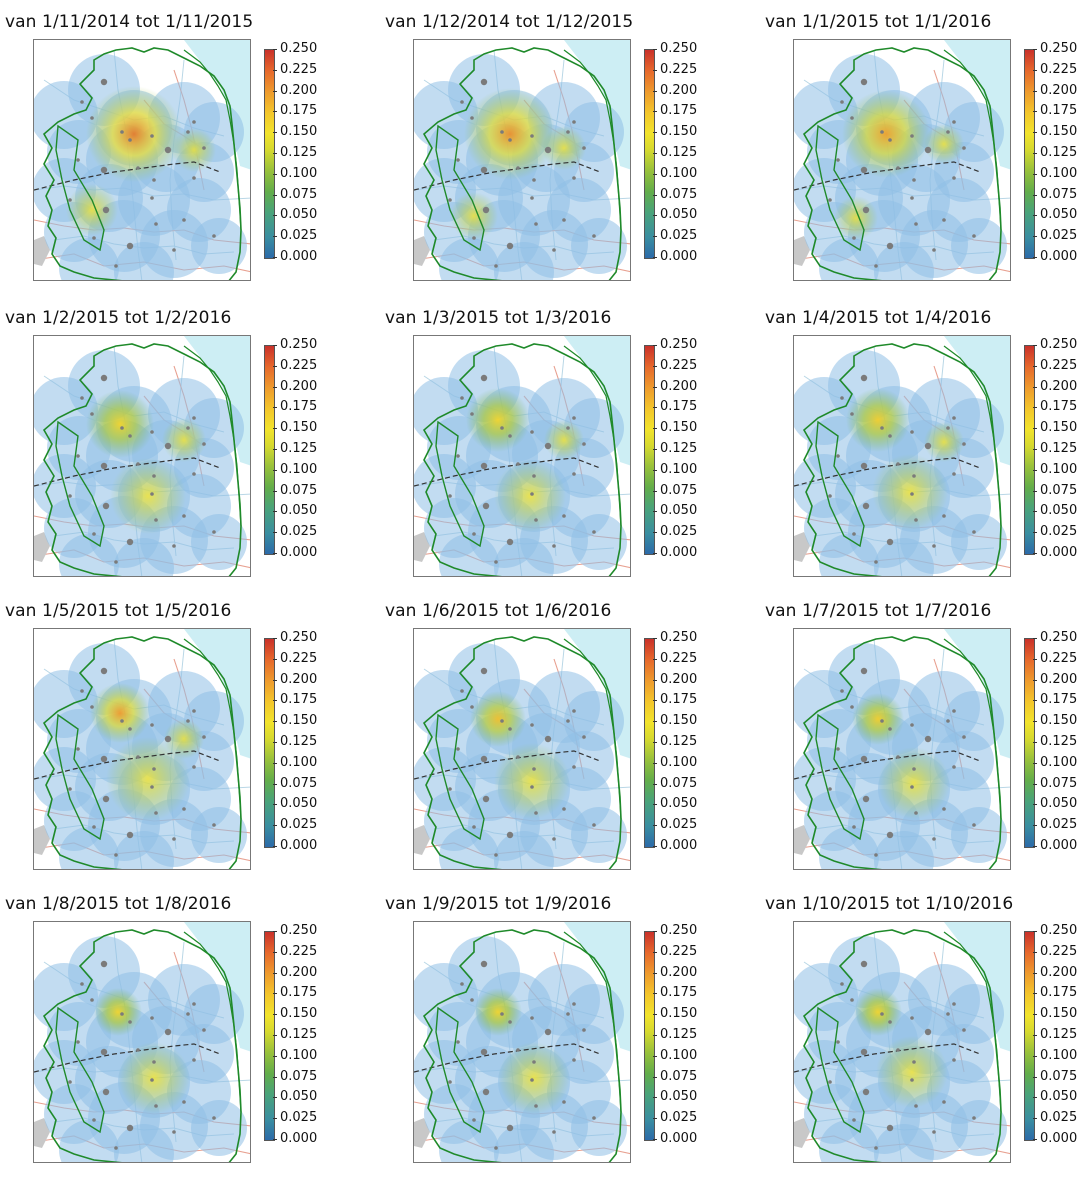  What do you see at coordinates (1059, 256) in the screenshot?
I see `colorbar-tick-label: 0.000` at bounding box center [1059, 256].